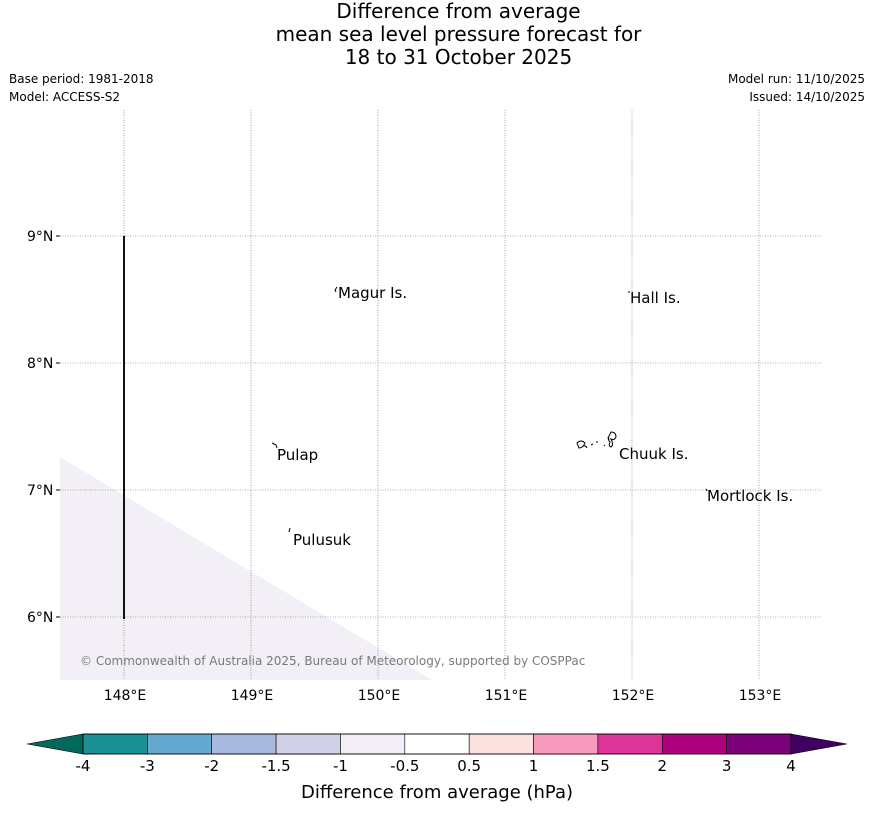  What do you see at coordinates (81, 88) in the screenshot?
I see `meta-left: Base period: 1981-2018 Model: ACCESS-S2` at bounding box center [81, 88].